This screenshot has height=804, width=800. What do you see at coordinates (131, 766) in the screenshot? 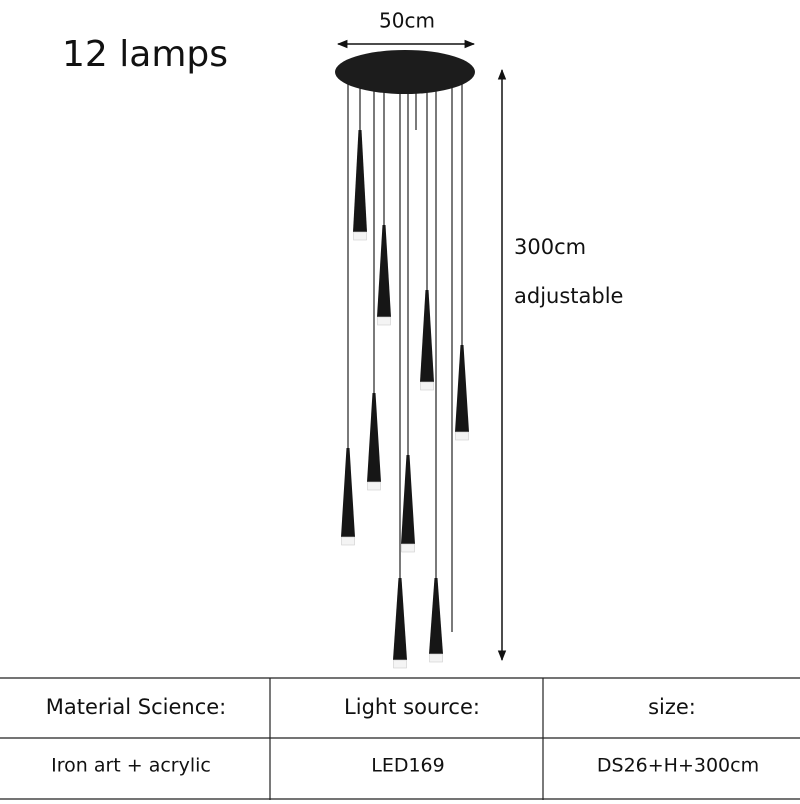
I see `table-cell: Iron art + acrylic` at bounding box center [131, 766].